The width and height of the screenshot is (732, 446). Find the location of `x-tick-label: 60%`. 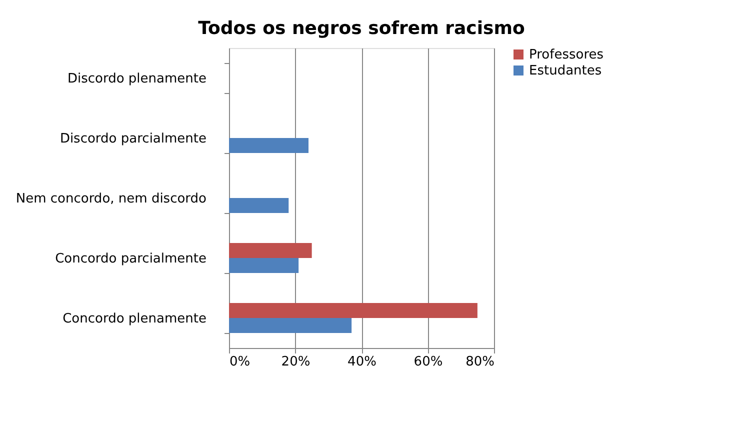

x-tick-label: 60% is located at coordinates (428, 362).